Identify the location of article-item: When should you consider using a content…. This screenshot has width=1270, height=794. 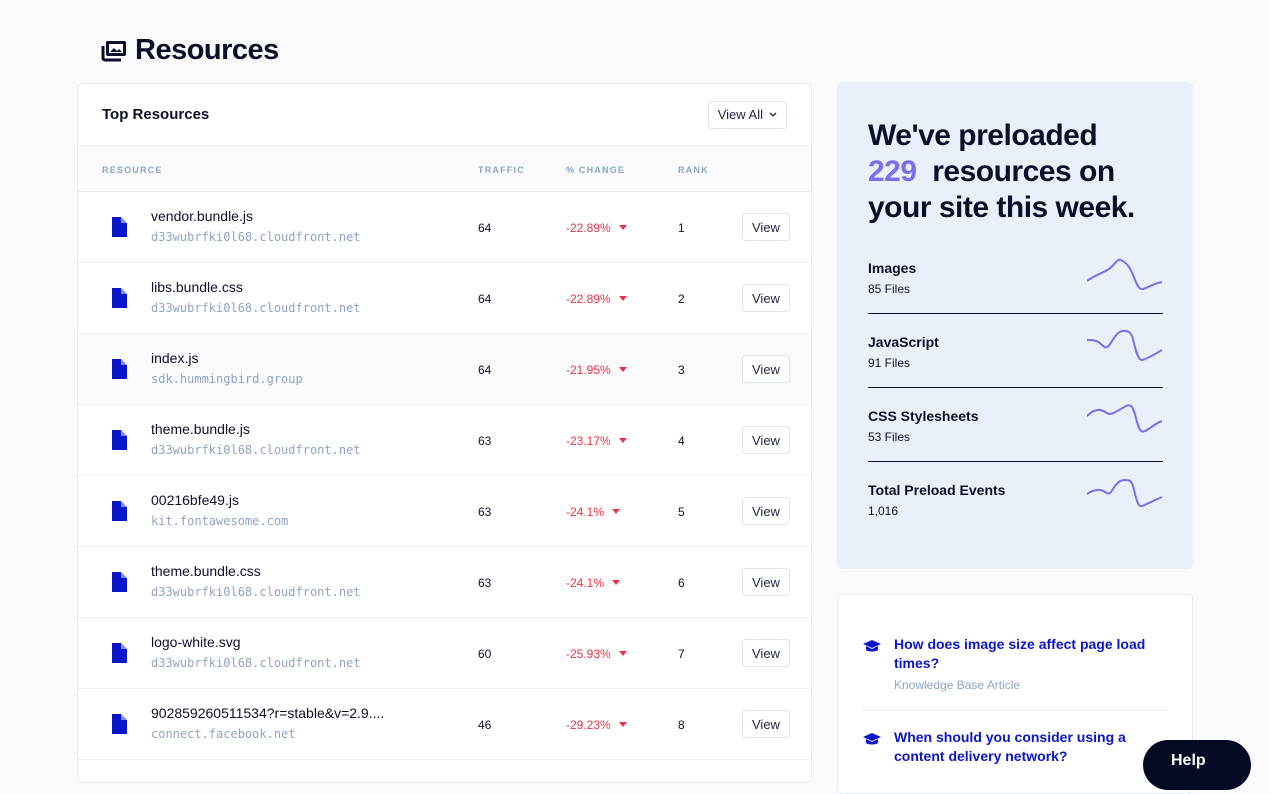
(1015, 758).